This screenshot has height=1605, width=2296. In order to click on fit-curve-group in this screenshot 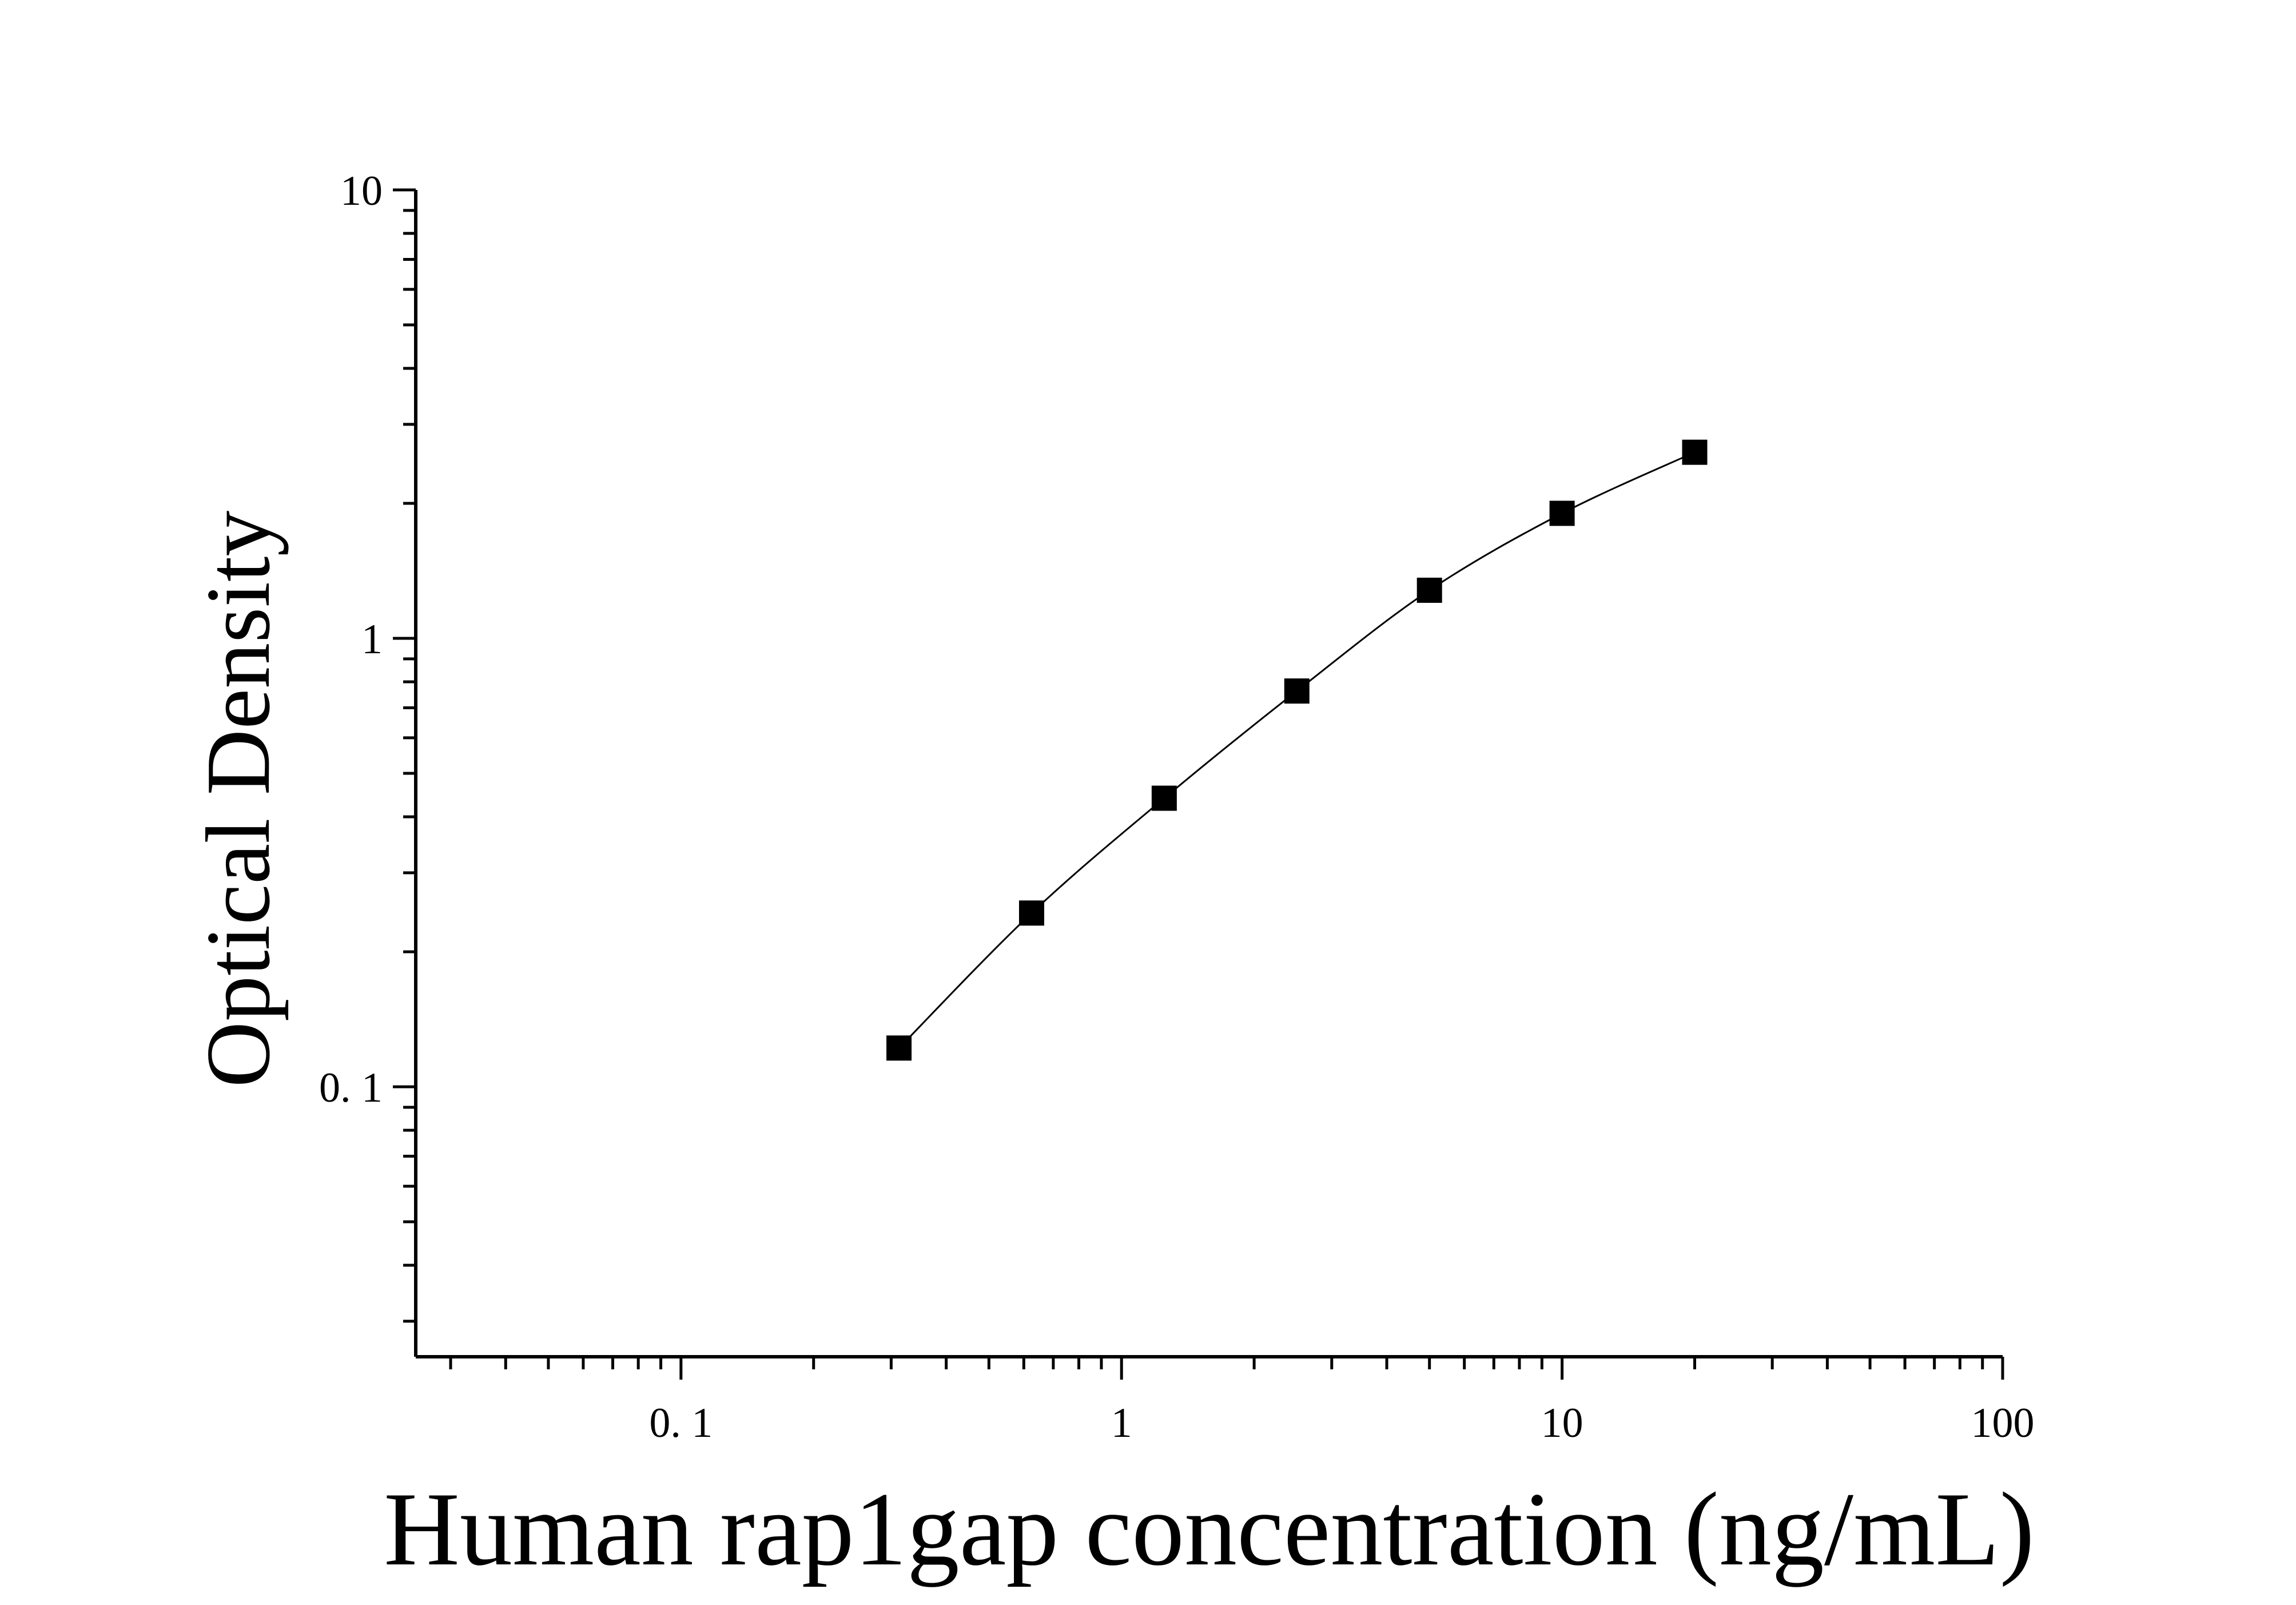, I will do `click(1297, 750)`.